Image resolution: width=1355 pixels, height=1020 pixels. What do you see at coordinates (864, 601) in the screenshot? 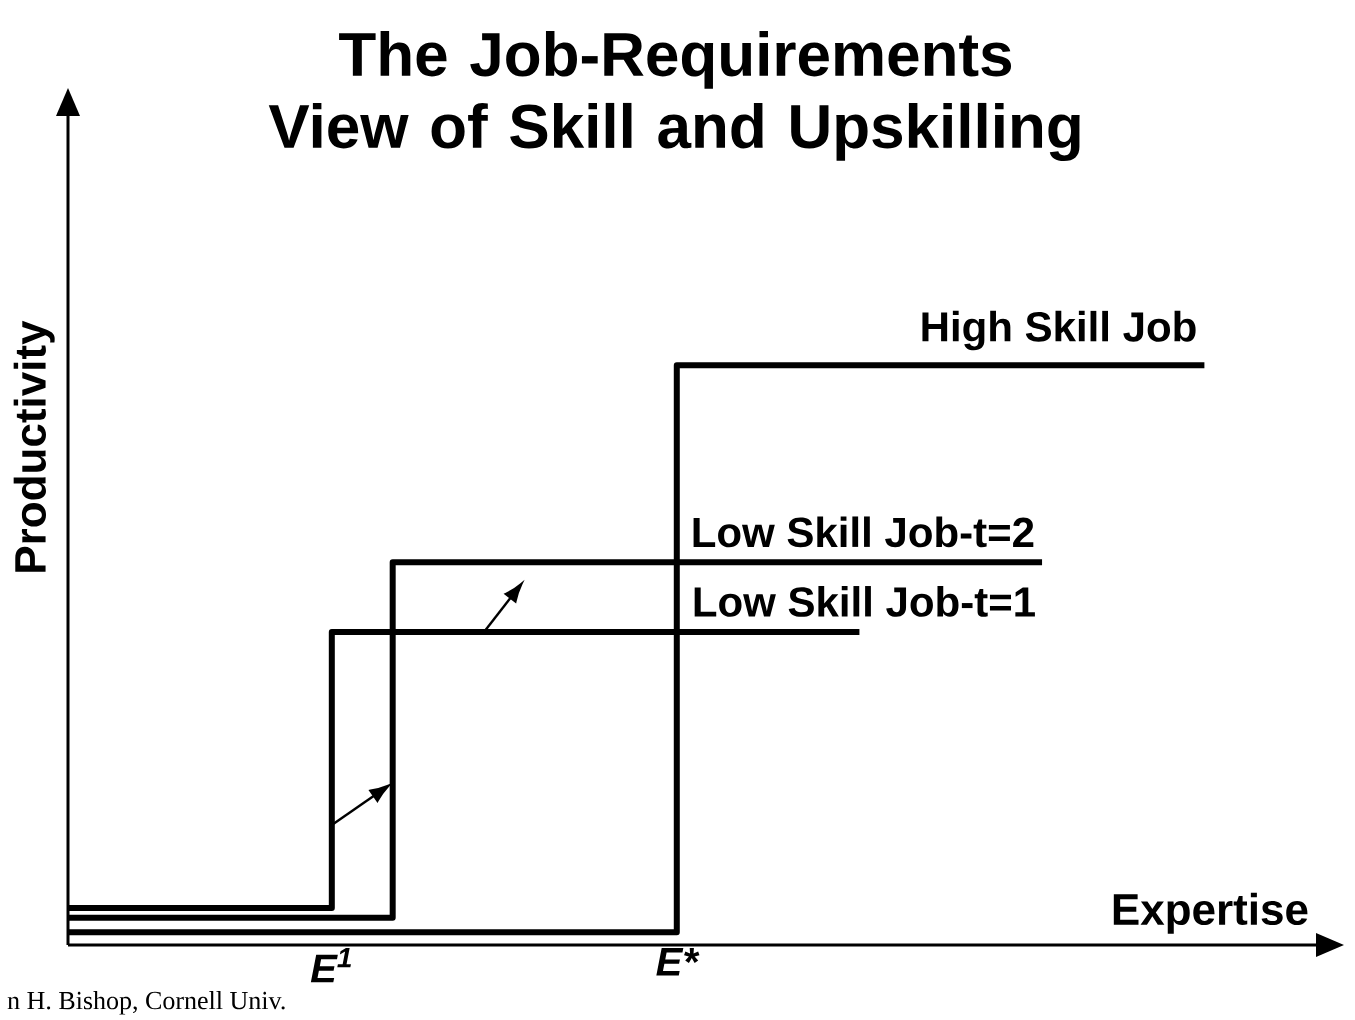
I see `series-label: Low Skill Job-t=1` at bounding box center [864, 601].